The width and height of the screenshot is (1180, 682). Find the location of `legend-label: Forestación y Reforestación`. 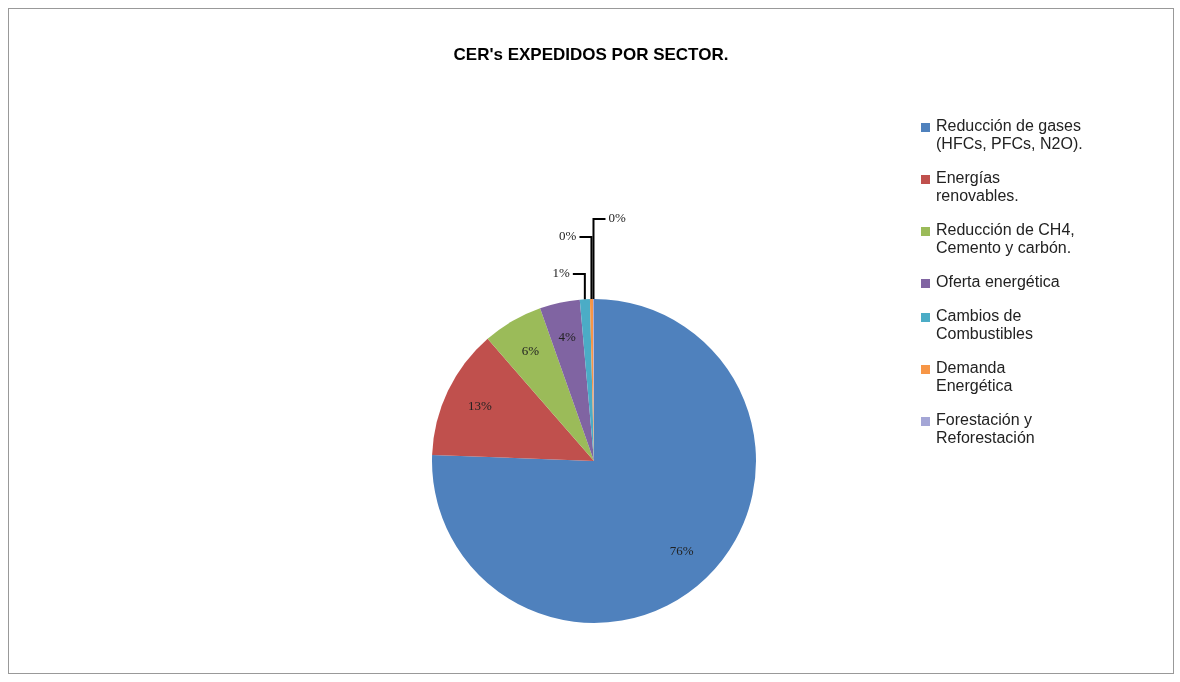

legend-label: Forestación y Reforestación is located at coordinates (986, 429).